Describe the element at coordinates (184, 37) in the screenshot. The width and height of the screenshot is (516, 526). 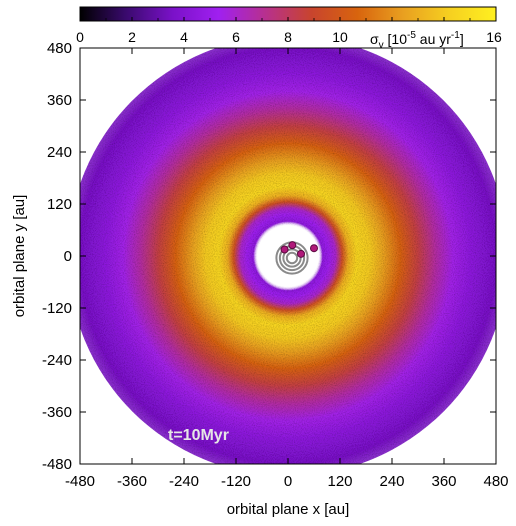
I see `colorbar-tick-label: 4` at that location.